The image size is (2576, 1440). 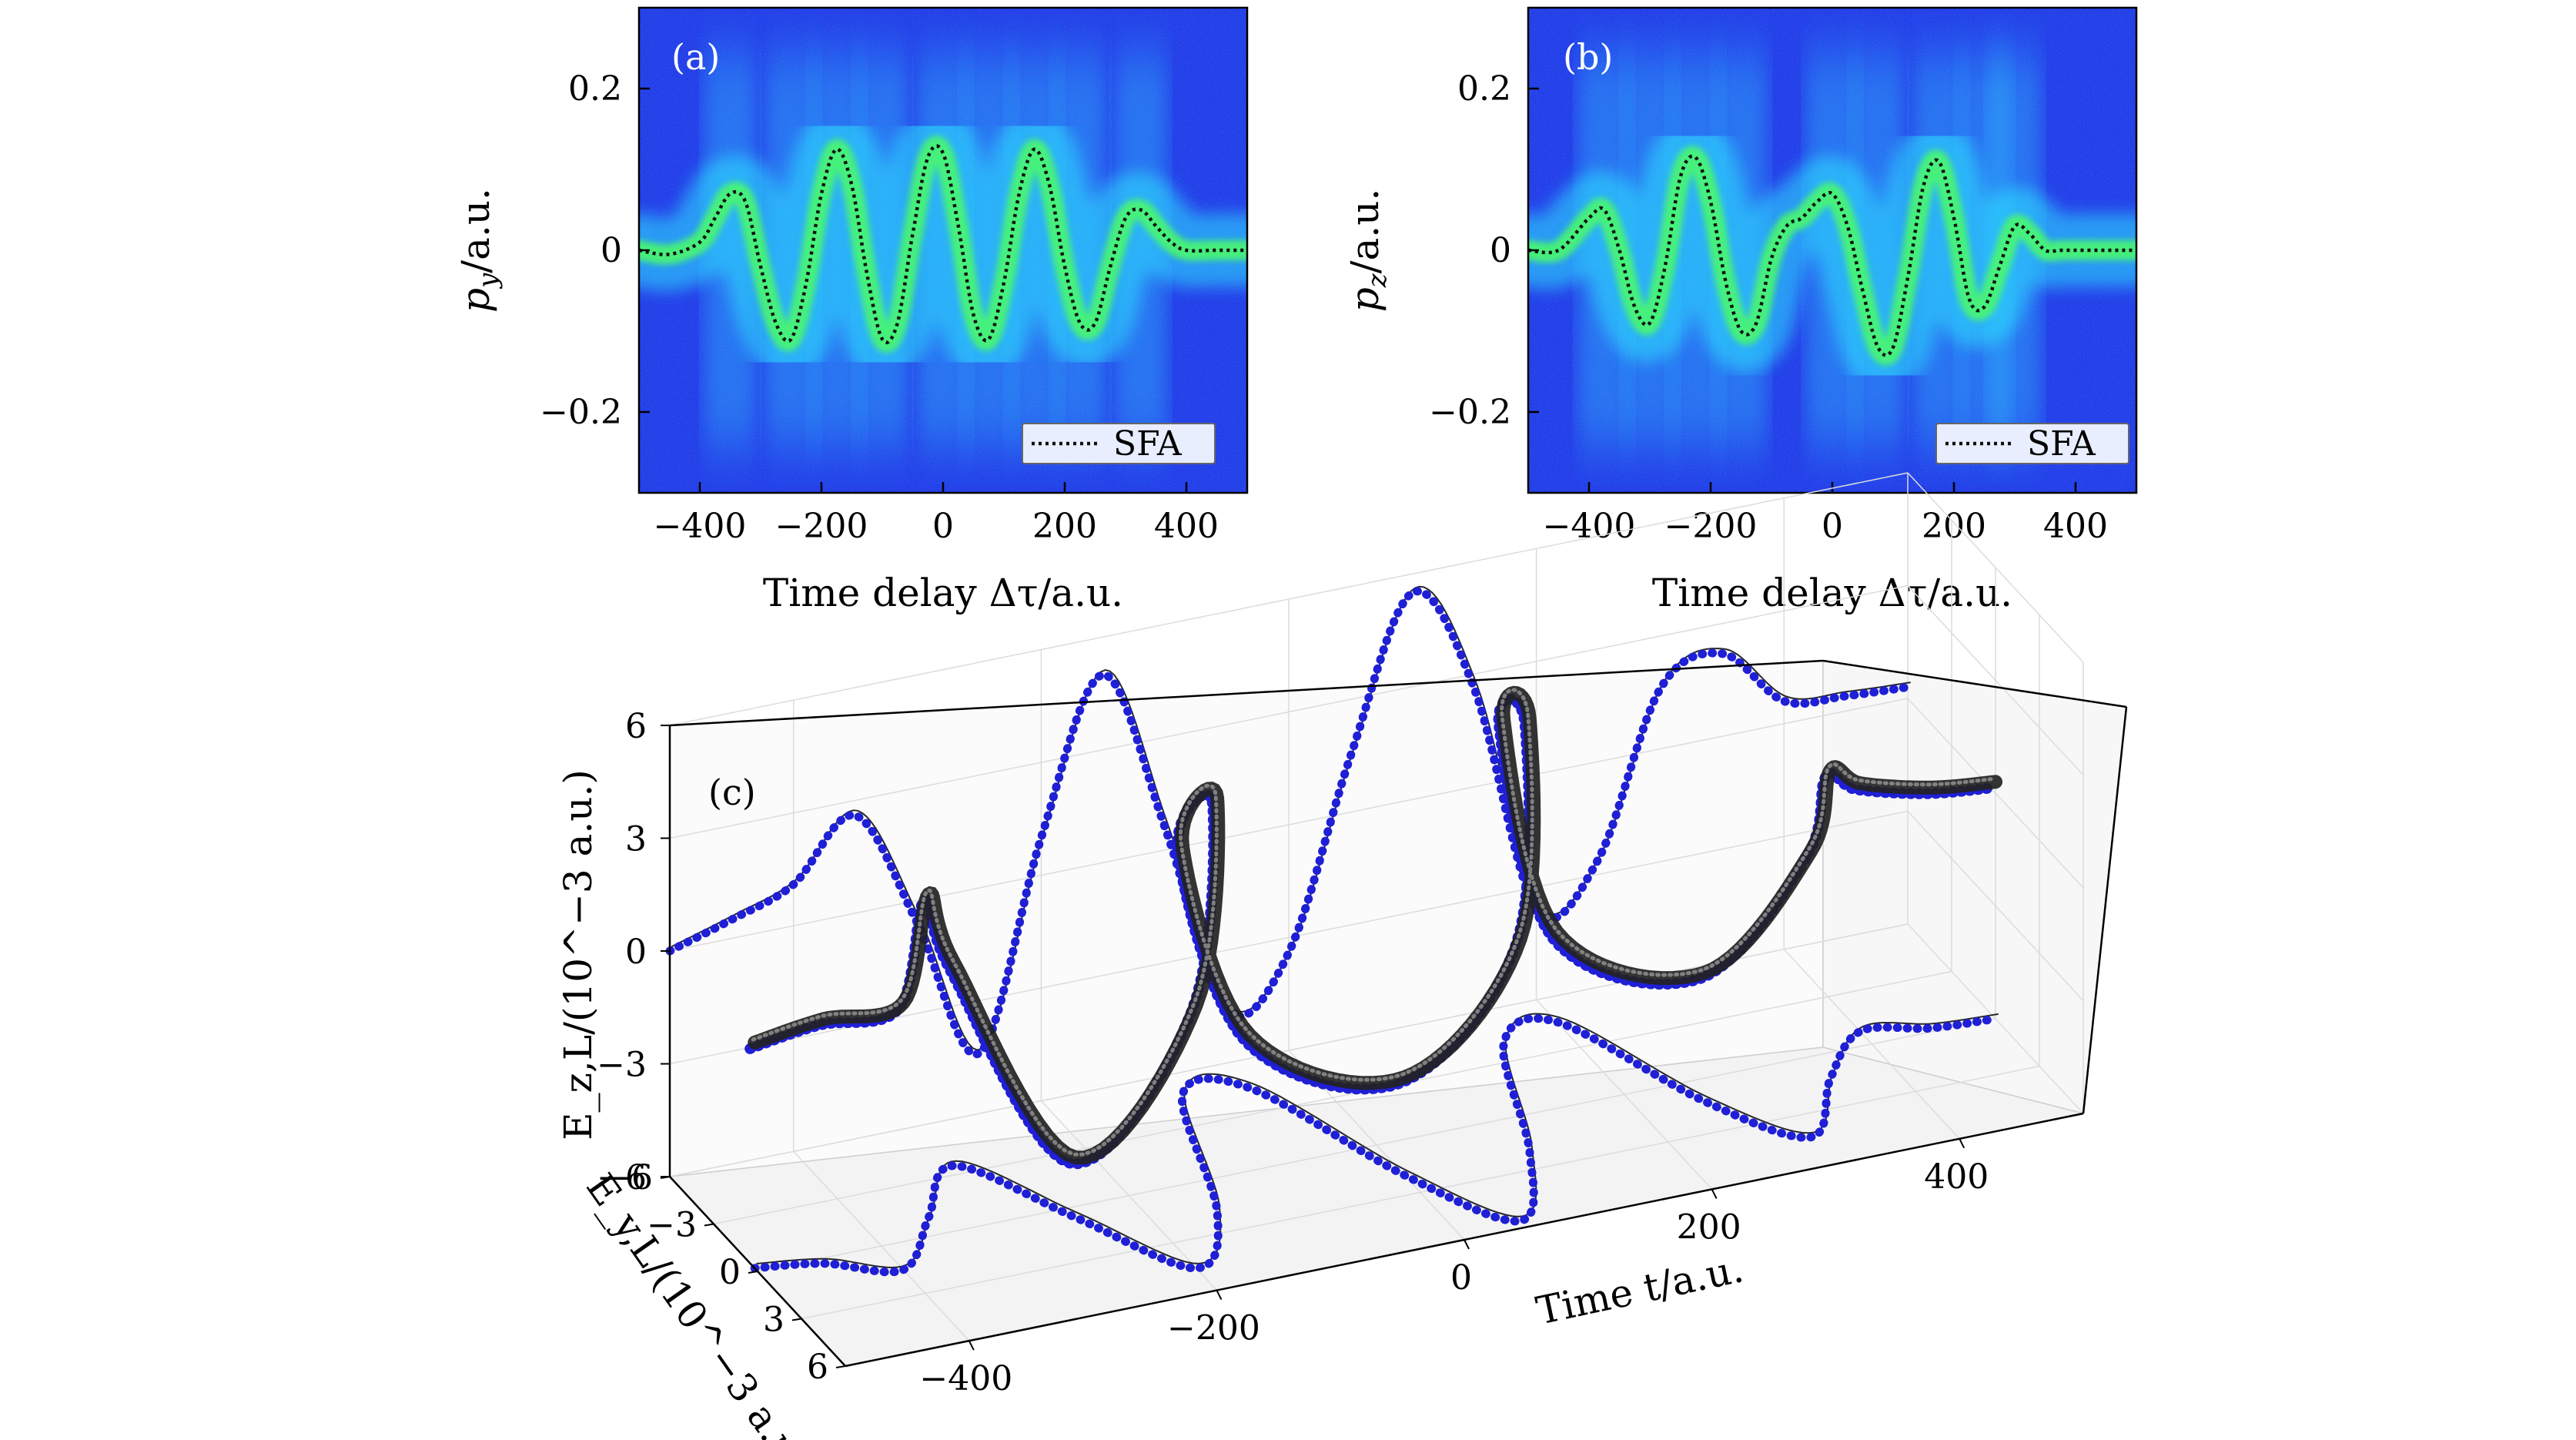 I want to click on z-tick-label: 3, so click(x=636, y=839).